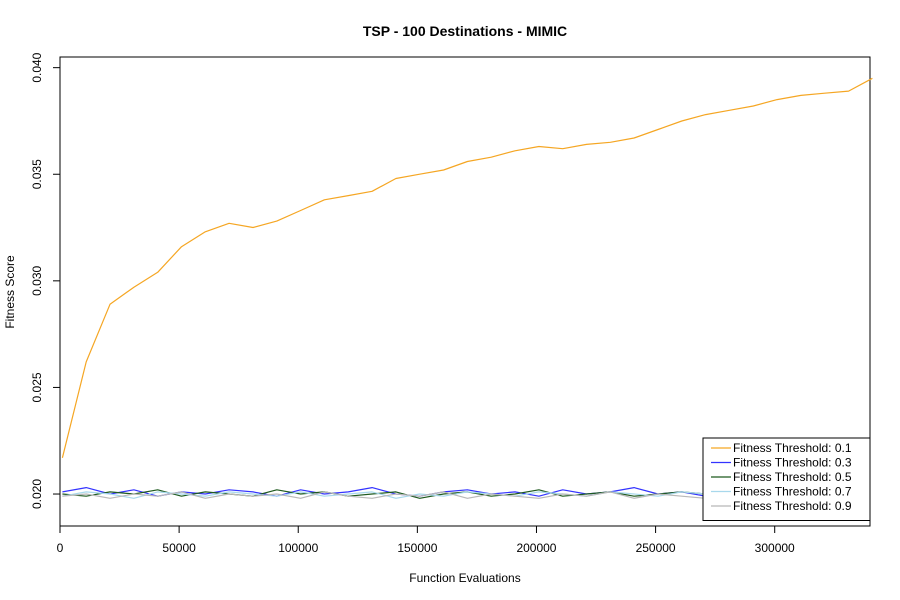 The width and height of the screenshot is (900, 600). What do you see at coordinates (298, 548) in the screenshot?
I see `x-tick-label: 100000` at bounding box center [298, 548].